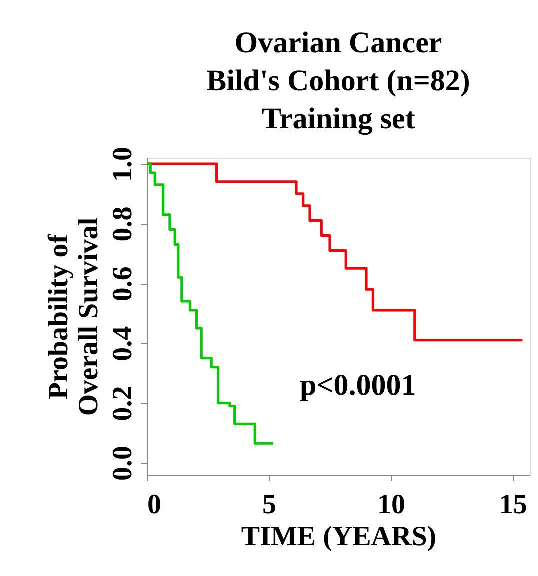 The width and height of the screenshot is (538, 576). What do you see at coordinates (59, 317) in the screenshot?
I see `text: Probability of` at bounding box center [59, 317].